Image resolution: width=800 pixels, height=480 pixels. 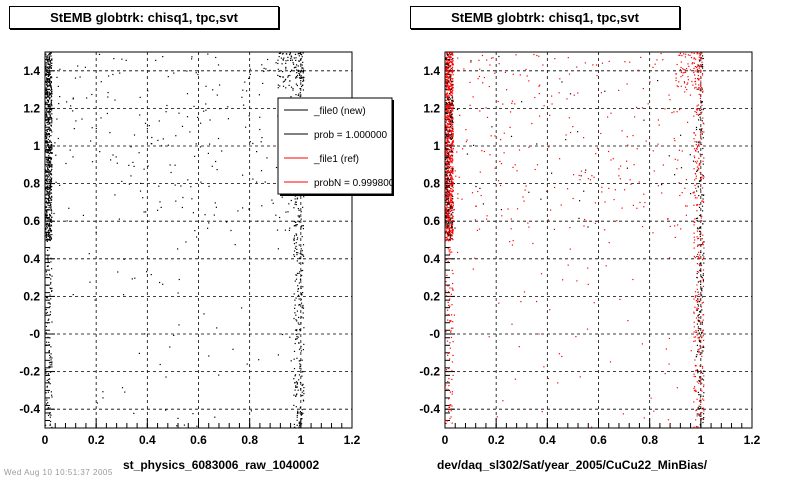 What do you see at coordinates (221, 465) in the screenshot?
I see `x-axis-label-left: st_physics_6083006_raw_1040002` at bounding box center [221, 465].